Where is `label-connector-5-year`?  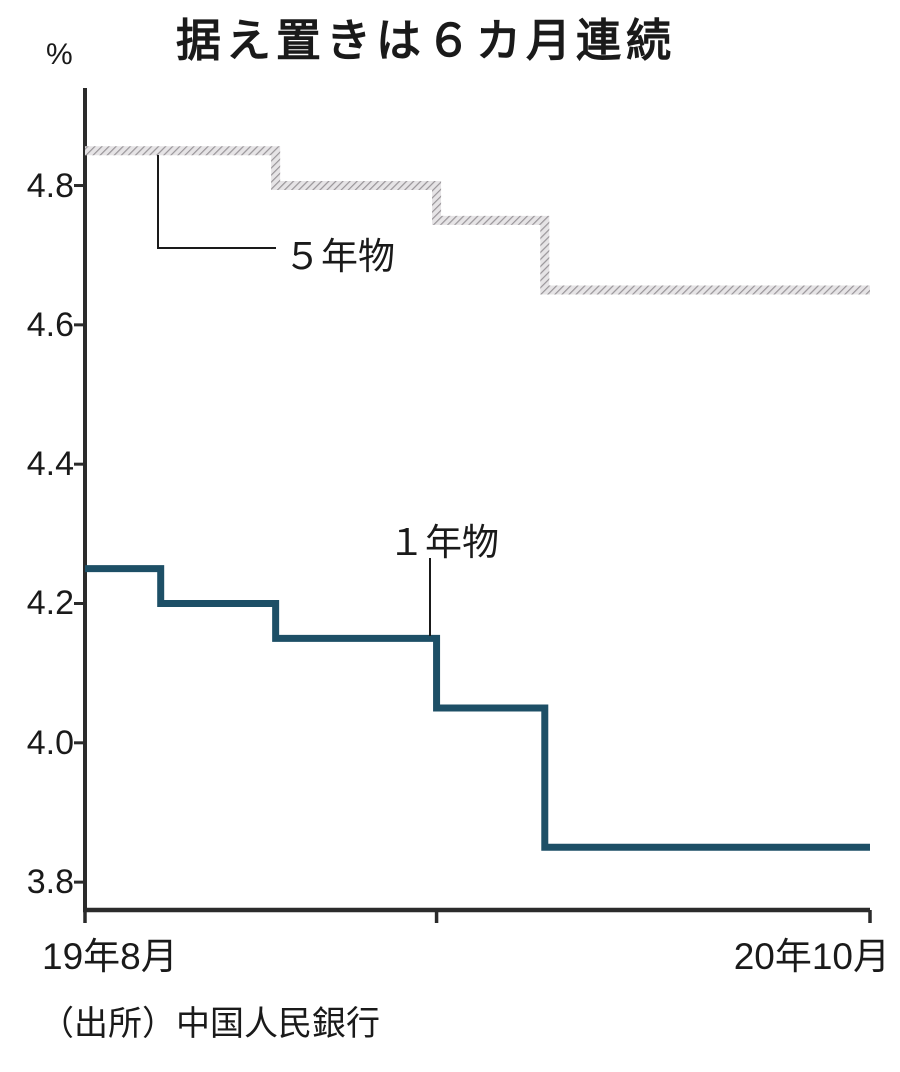 label-connector-5-year is located at coordinates (216, 202).